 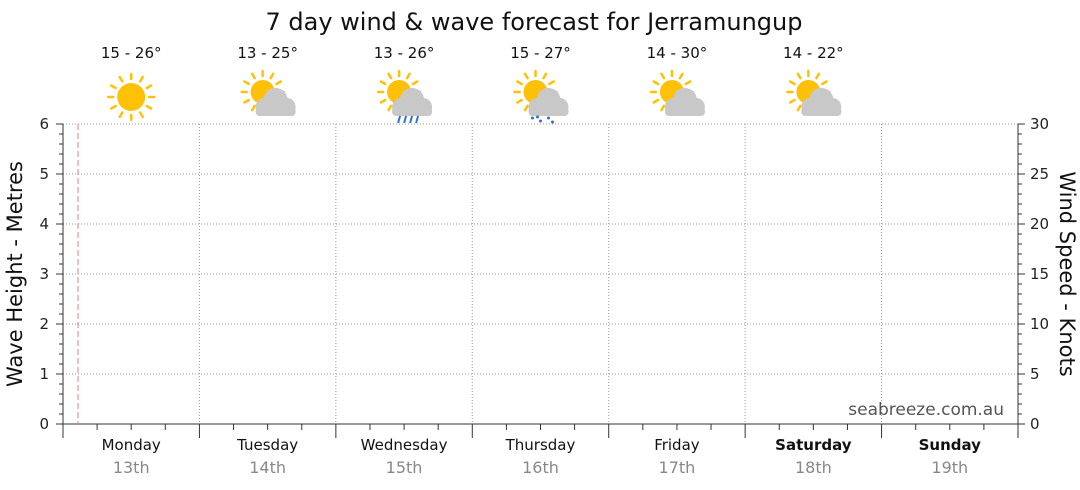 I want to click on day-date: 16th, so click(x=540, y=467).